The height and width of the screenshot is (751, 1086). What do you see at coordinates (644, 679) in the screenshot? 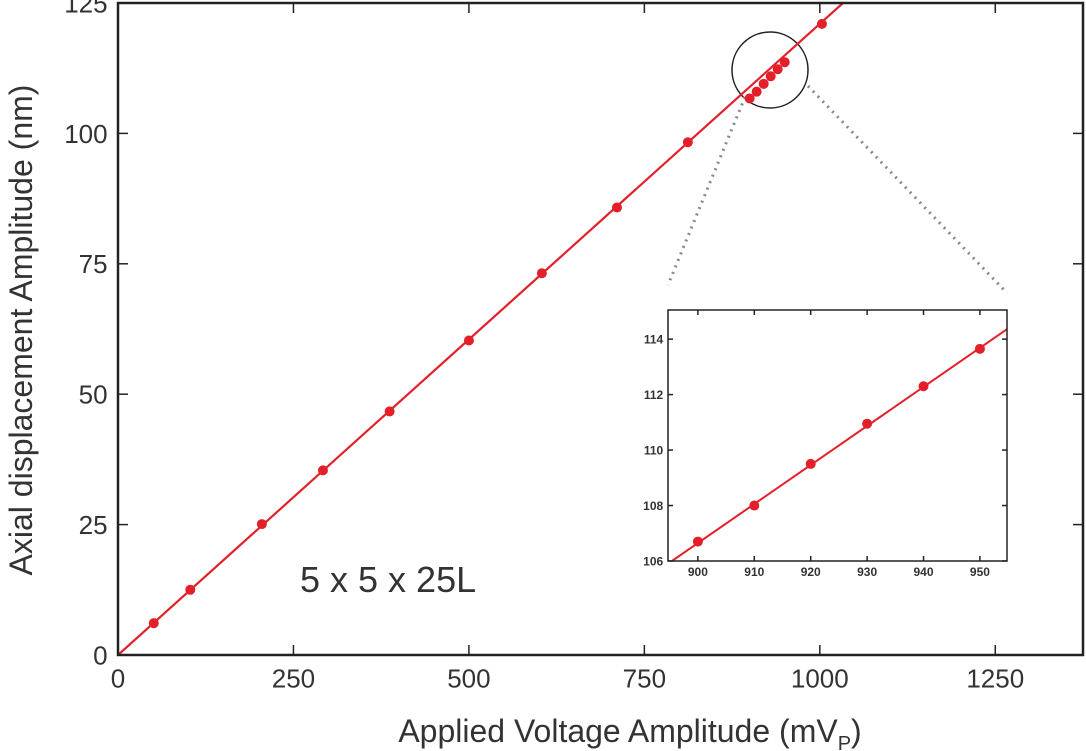
I see `x-tick-label: 750` at bounding box center [644, 679].